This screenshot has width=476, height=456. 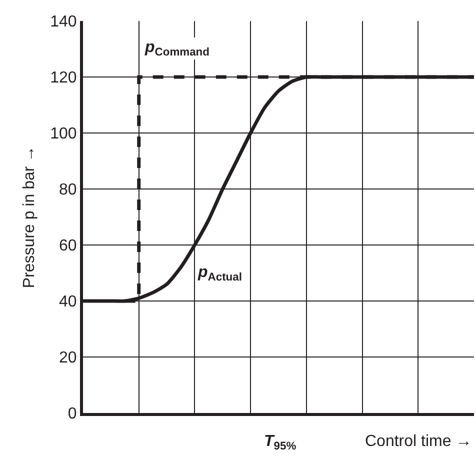 I want to click on y-tick-label: 120, so click(x=63, y=78).